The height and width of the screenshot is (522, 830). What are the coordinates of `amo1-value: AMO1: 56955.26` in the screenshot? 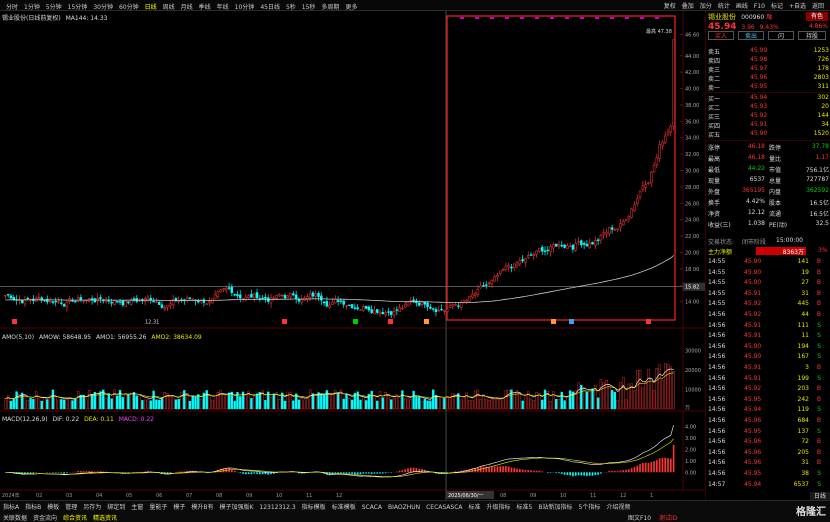 It's located at (121, 337).